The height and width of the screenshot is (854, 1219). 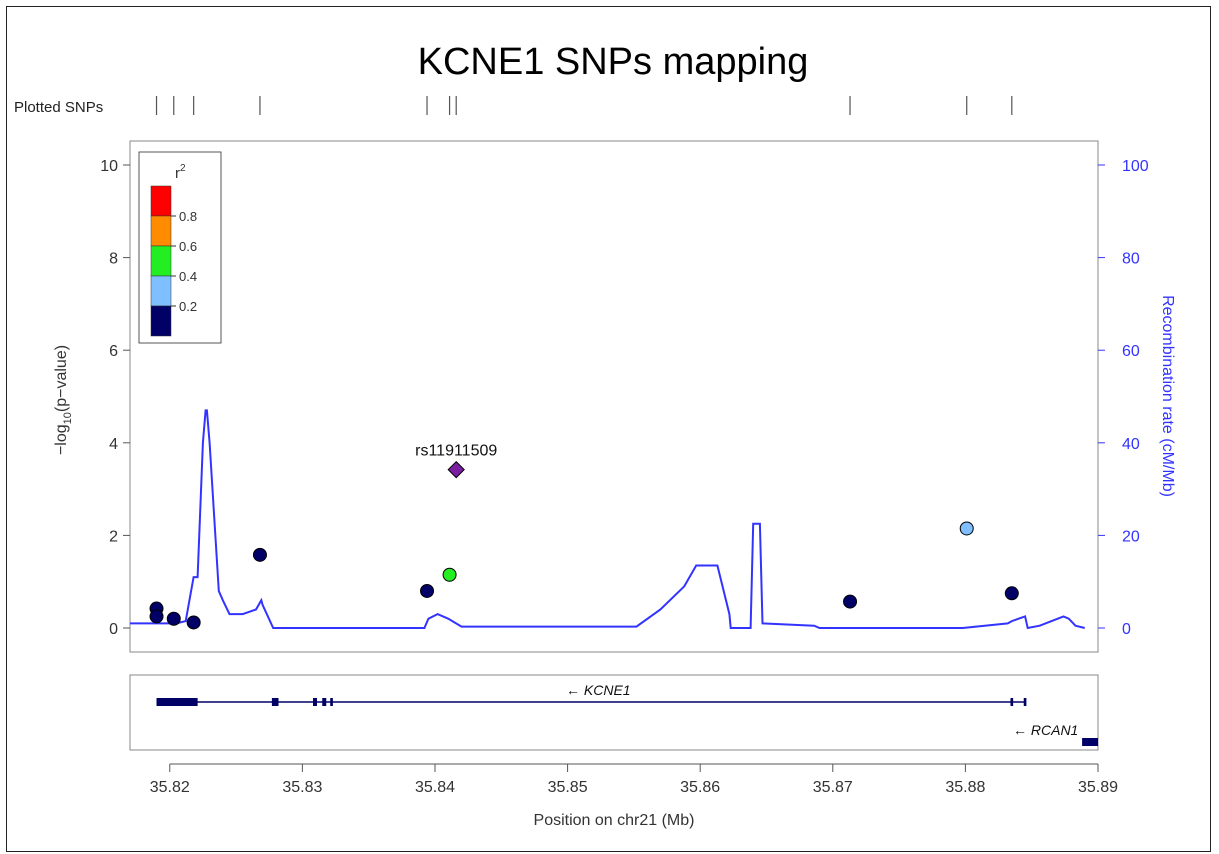 I want to click on y-tick-label: 6, so click(x=113, y=351).